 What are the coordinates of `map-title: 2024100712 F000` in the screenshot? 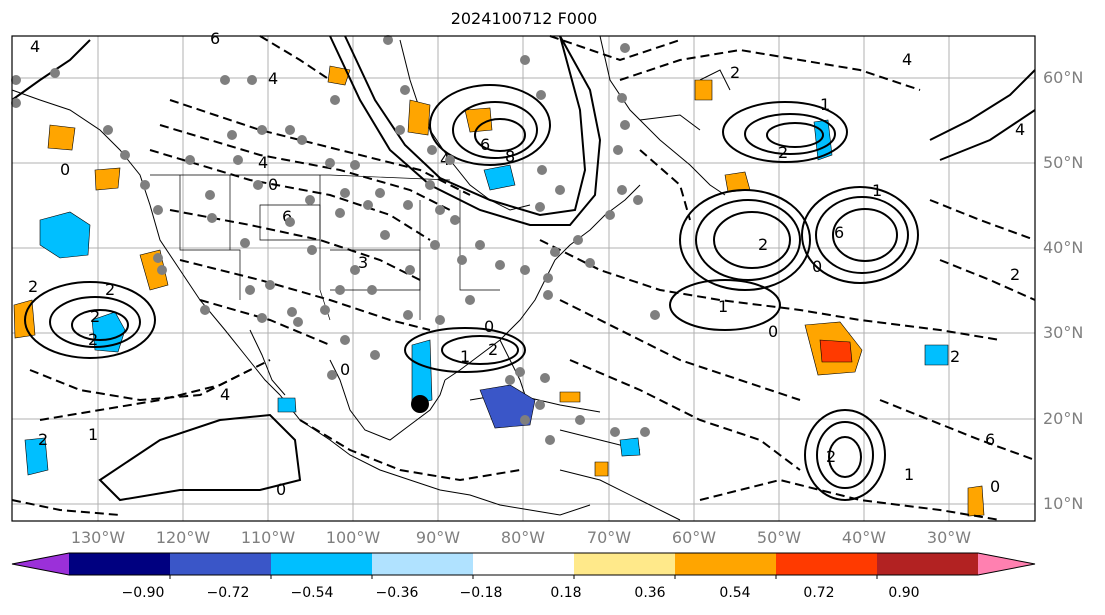 It's located at (524, 18).